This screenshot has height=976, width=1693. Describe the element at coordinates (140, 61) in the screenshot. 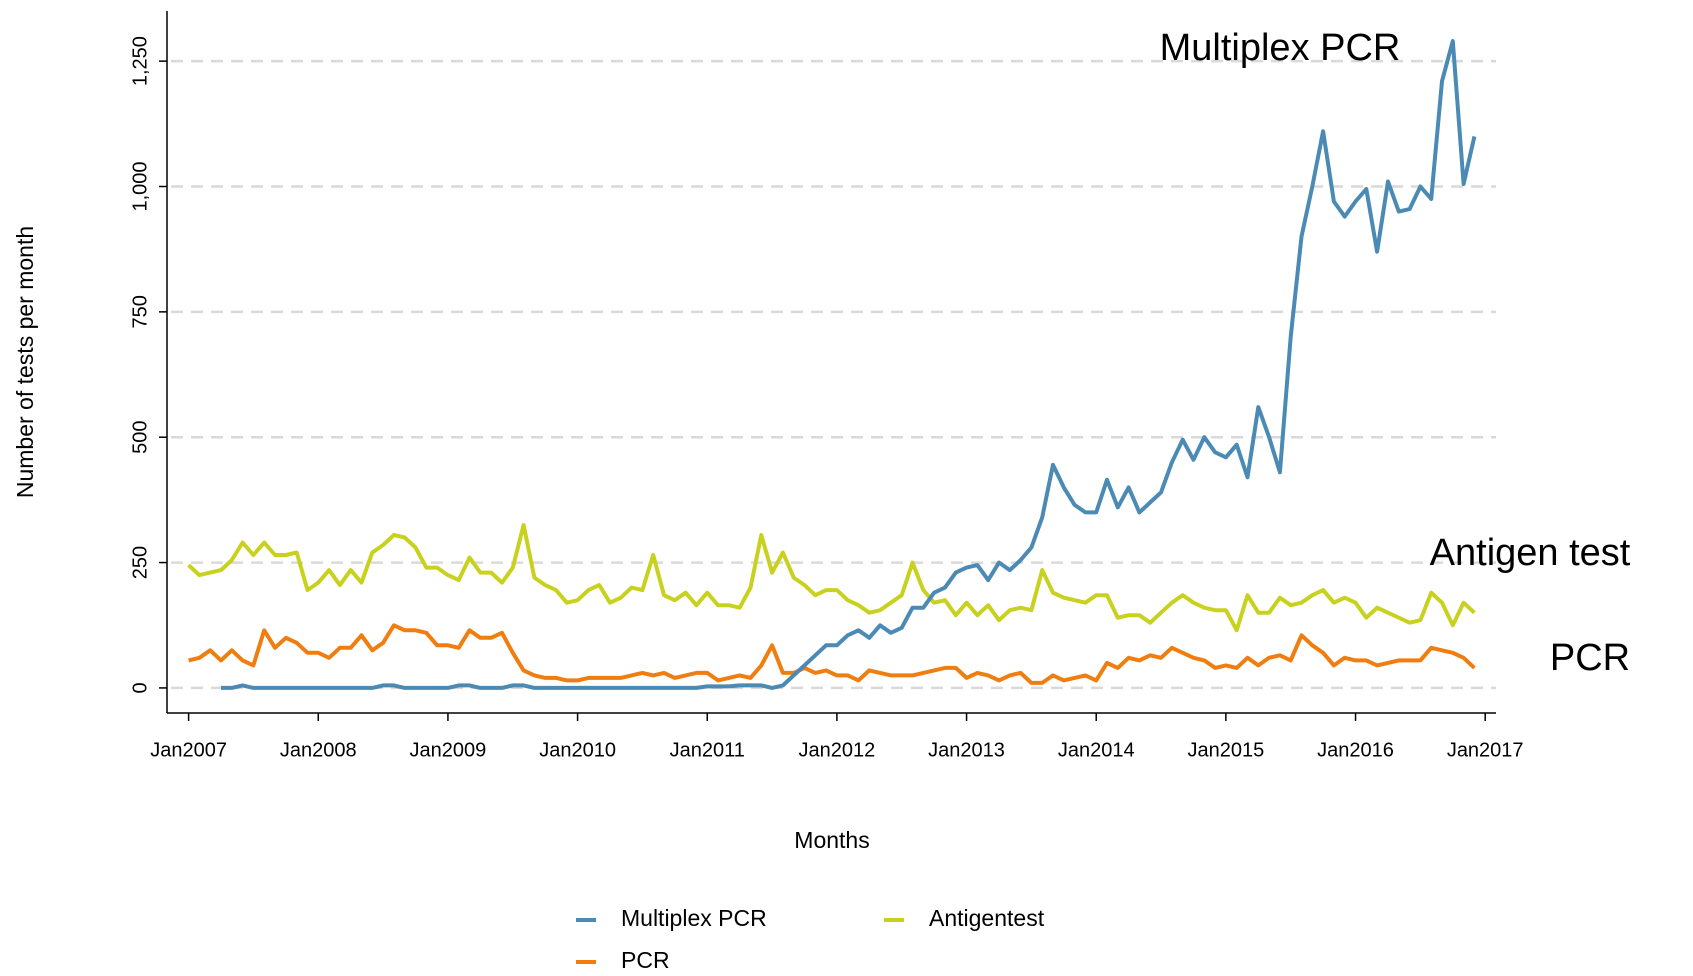

I see `y-tick-label: 1,250` at that location.